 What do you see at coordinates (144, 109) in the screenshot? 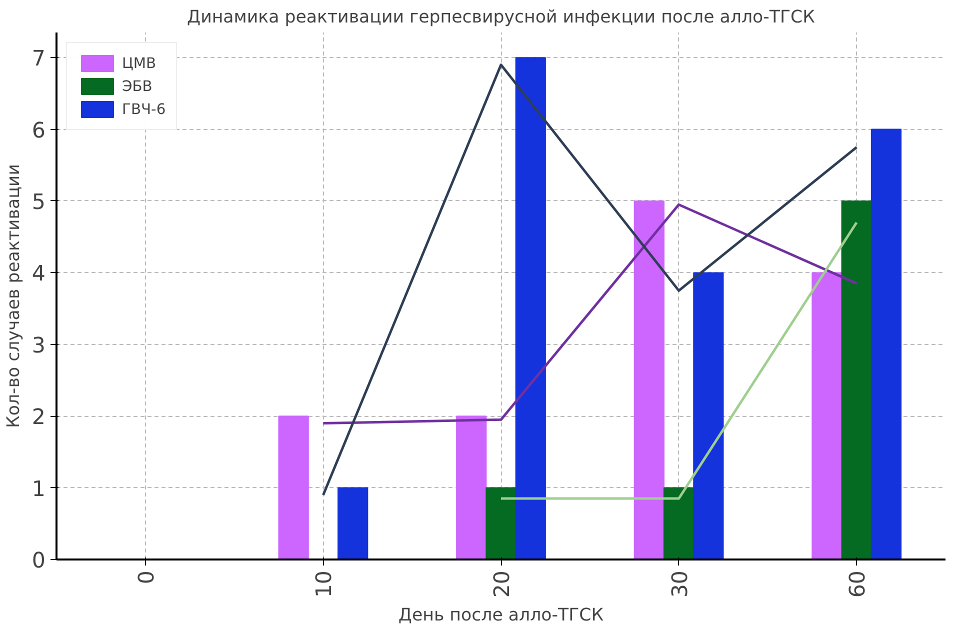
I see `legend-label: ГВЧ-6` at bounding box center [144, 109].